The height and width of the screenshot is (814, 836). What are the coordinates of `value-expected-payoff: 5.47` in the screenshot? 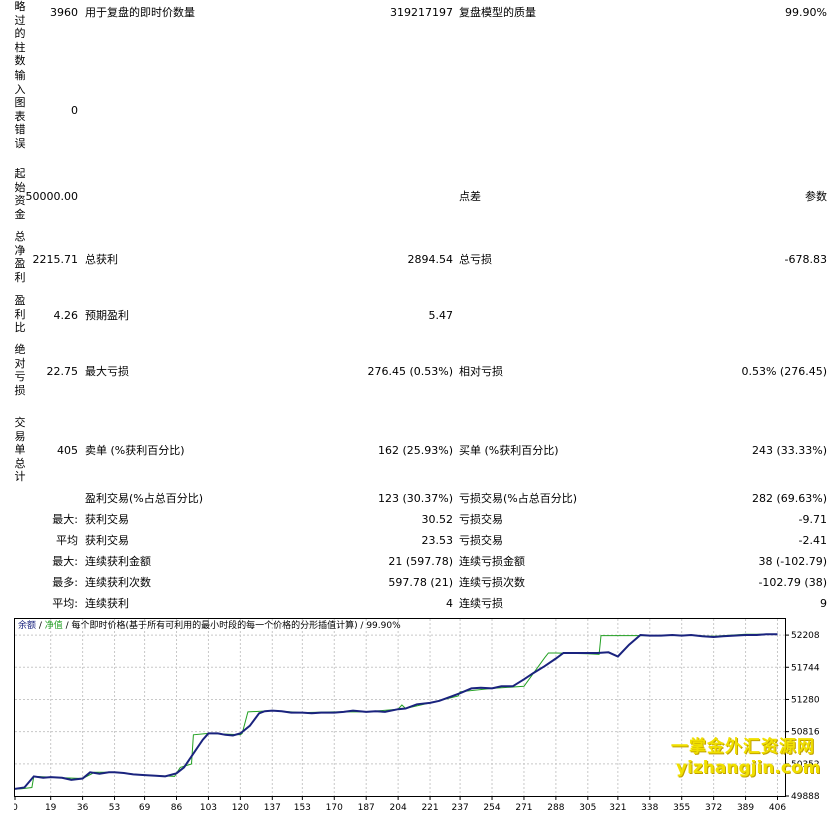 It's located at (441, 315).